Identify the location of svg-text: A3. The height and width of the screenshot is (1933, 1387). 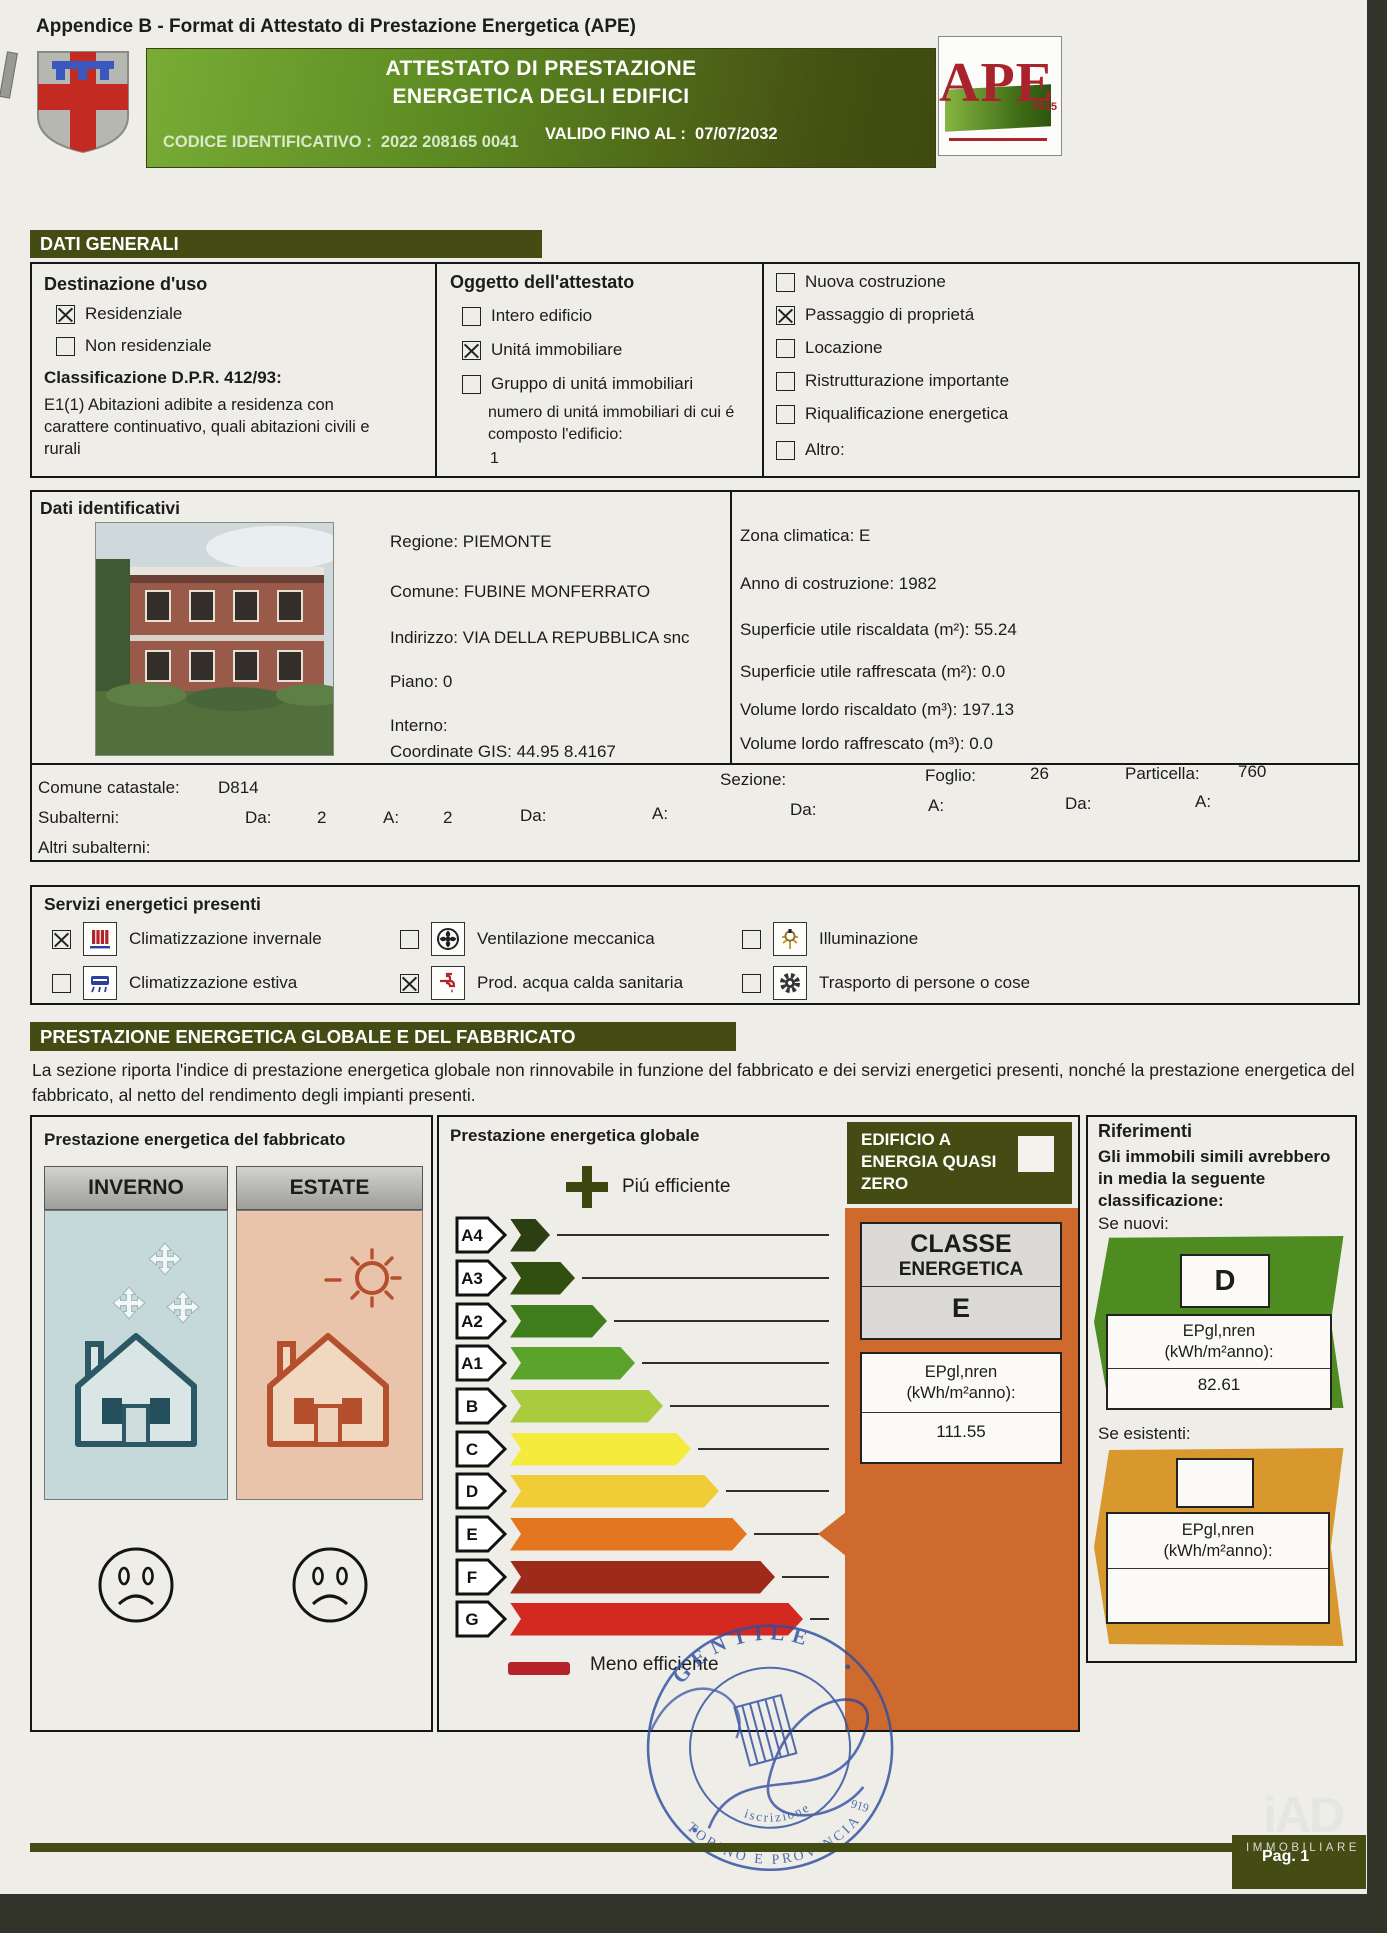
(472, 1278).